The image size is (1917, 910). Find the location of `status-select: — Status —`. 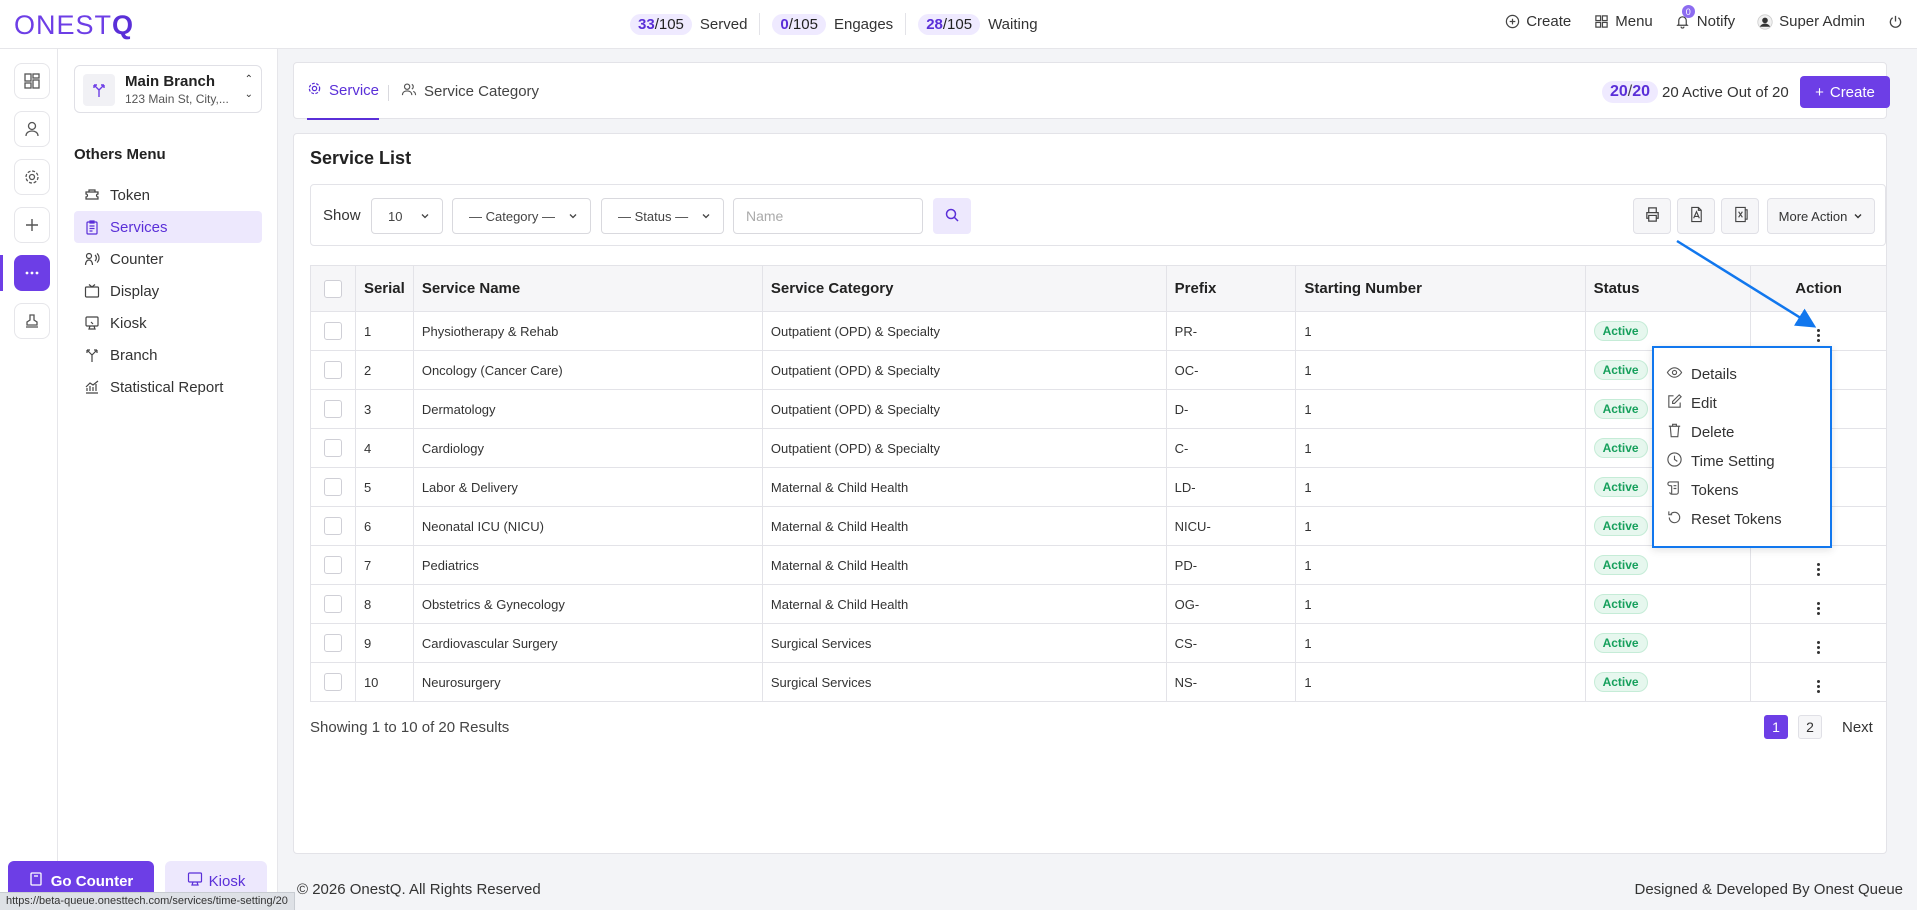

status-select: — Status — is located at coordinates (662, 216).